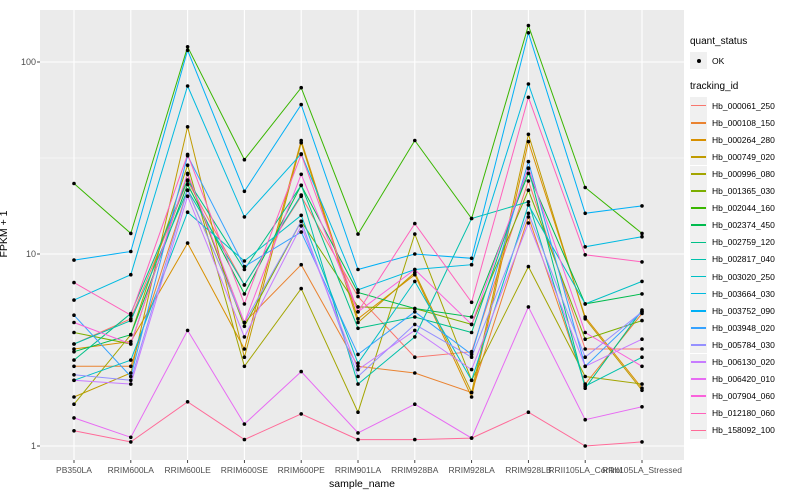  Describe the element at coordinates (718, 60) in the screenshot. I see `legend-item-label: OK` at that location.